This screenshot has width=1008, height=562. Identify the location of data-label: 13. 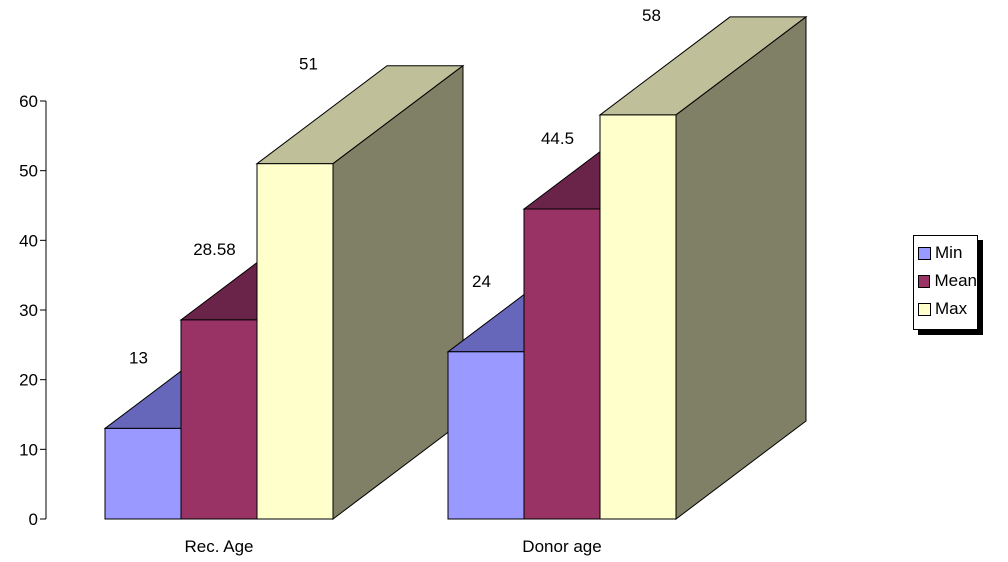
(138, 357).